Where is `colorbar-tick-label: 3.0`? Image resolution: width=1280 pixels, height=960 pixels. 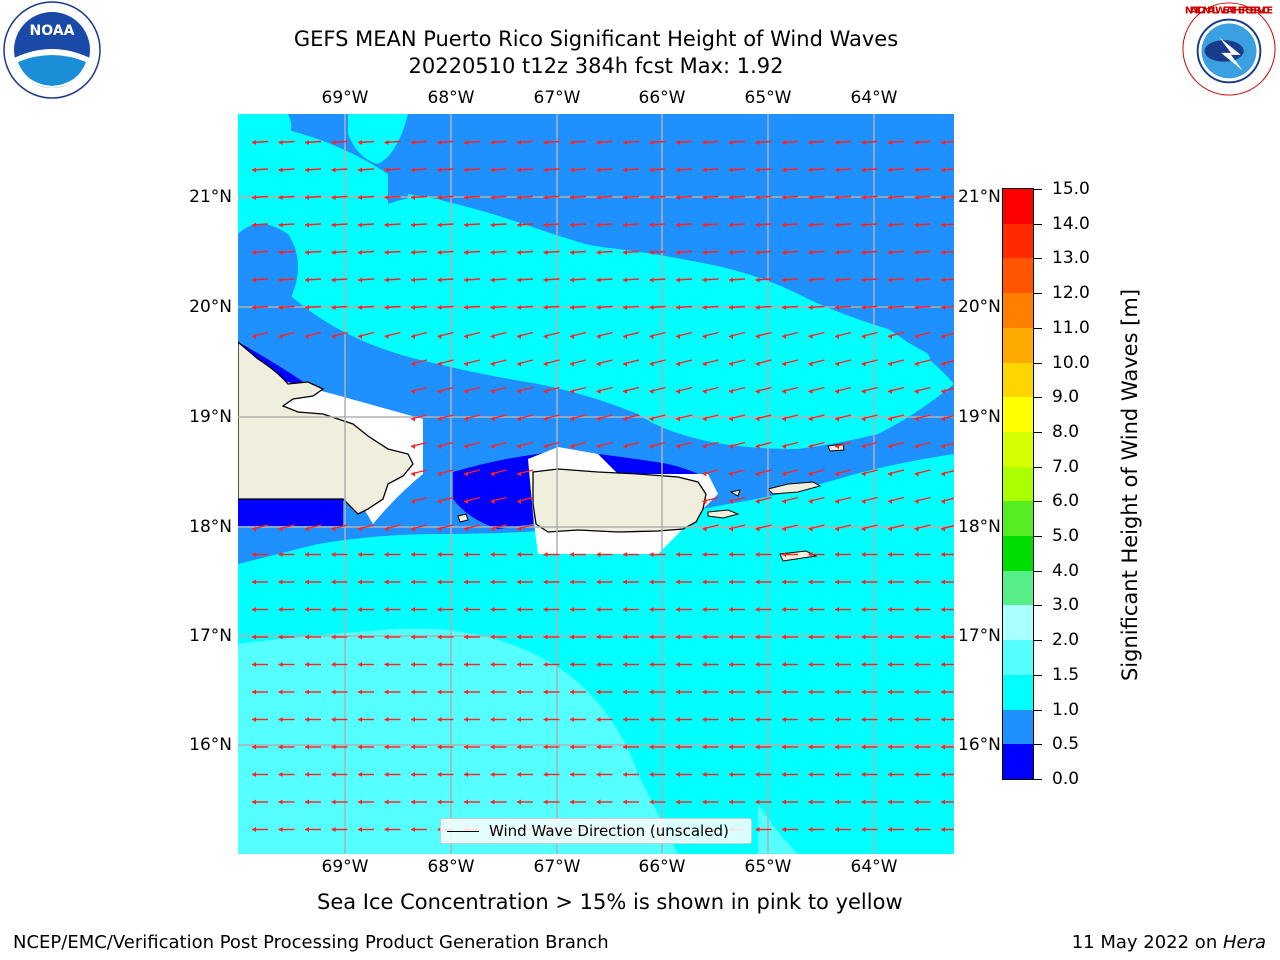 colorbar-tick-label: 3.0 is located at coordinates (1066, 605).